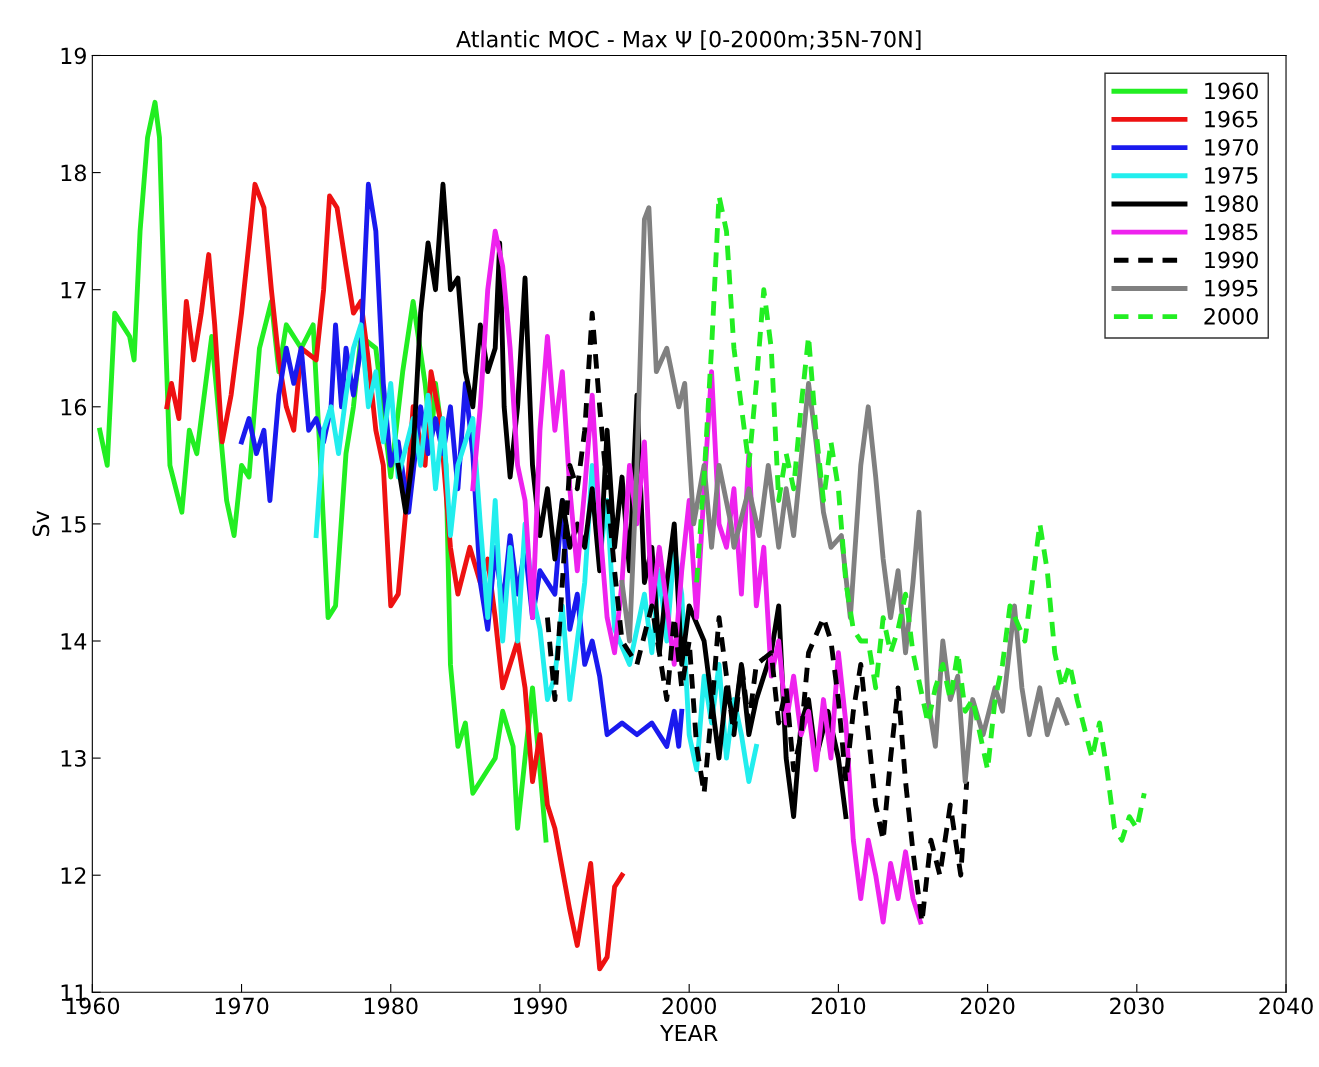 Image resolution: width=1319 pixels, height=1067 pixels. Describe the element at coordinates (73, 56) in the screenshot. I see `y-tick-label: 19` at that location.